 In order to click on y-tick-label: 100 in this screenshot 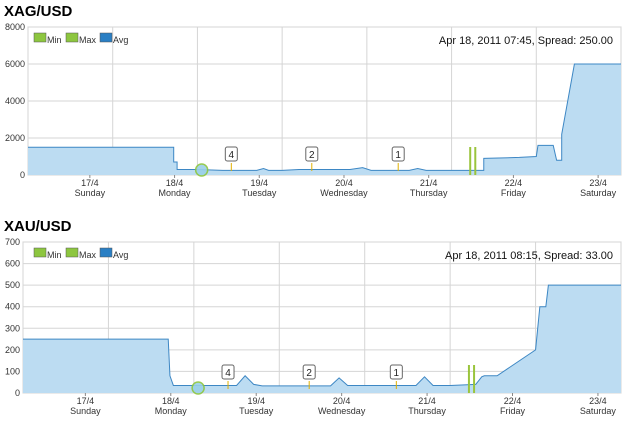, I will do `click(12, 371)`.